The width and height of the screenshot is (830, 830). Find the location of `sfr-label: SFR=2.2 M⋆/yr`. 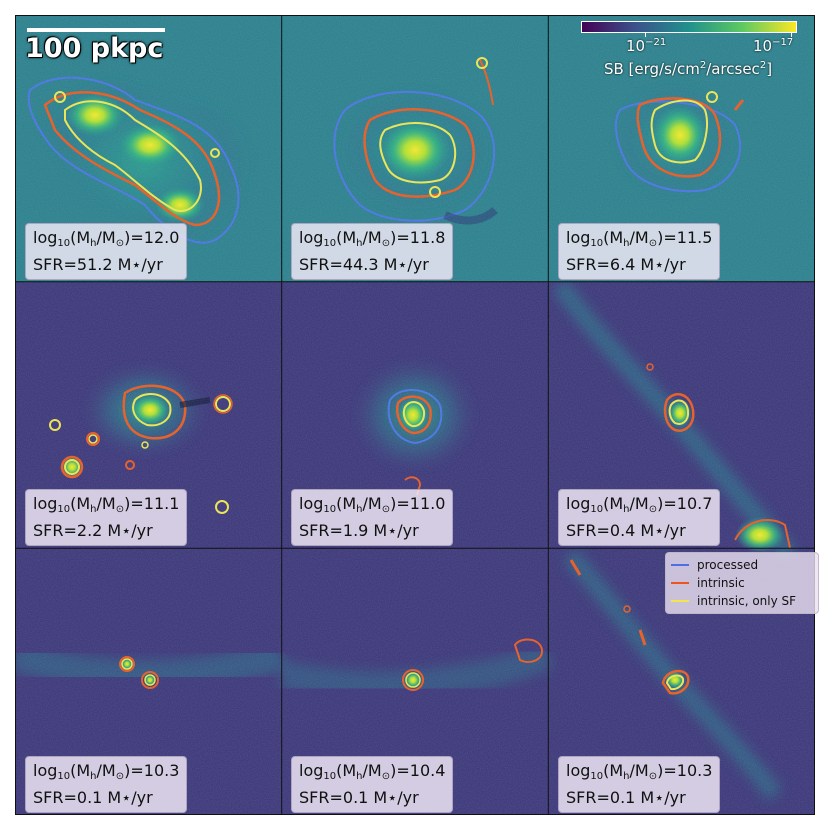

sfr-label: SFR=2.2 M⋆/yr is located at coordinates (93, 530).